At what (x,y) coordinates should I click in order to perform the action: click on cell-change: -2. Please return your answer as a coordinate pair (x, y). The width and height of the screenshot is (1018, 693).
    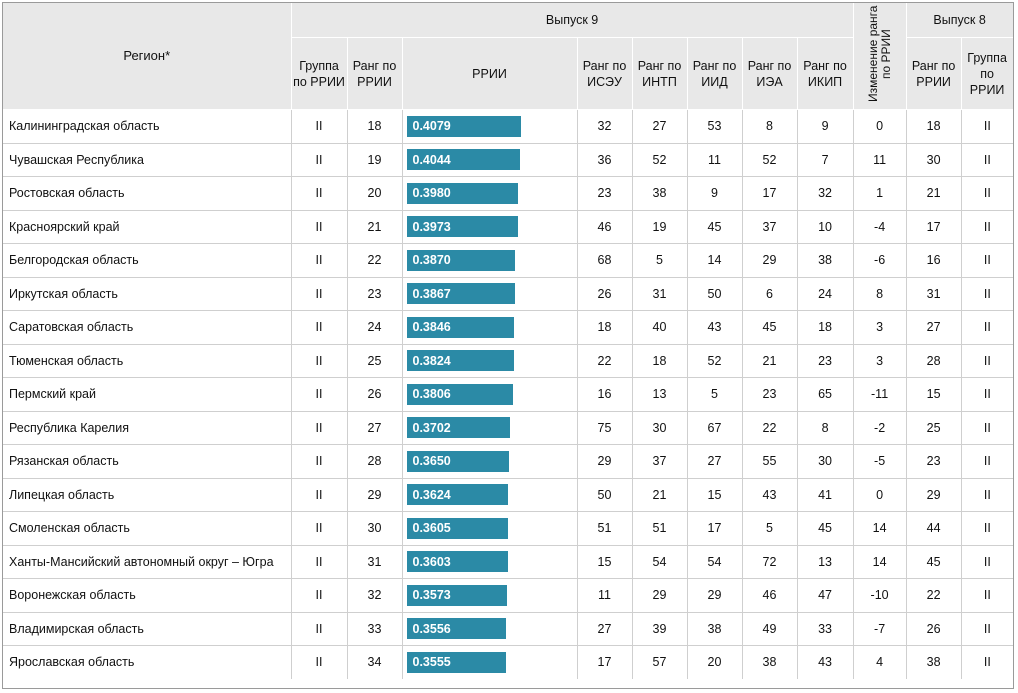
    Looking at the image, I should click on (880, 428).